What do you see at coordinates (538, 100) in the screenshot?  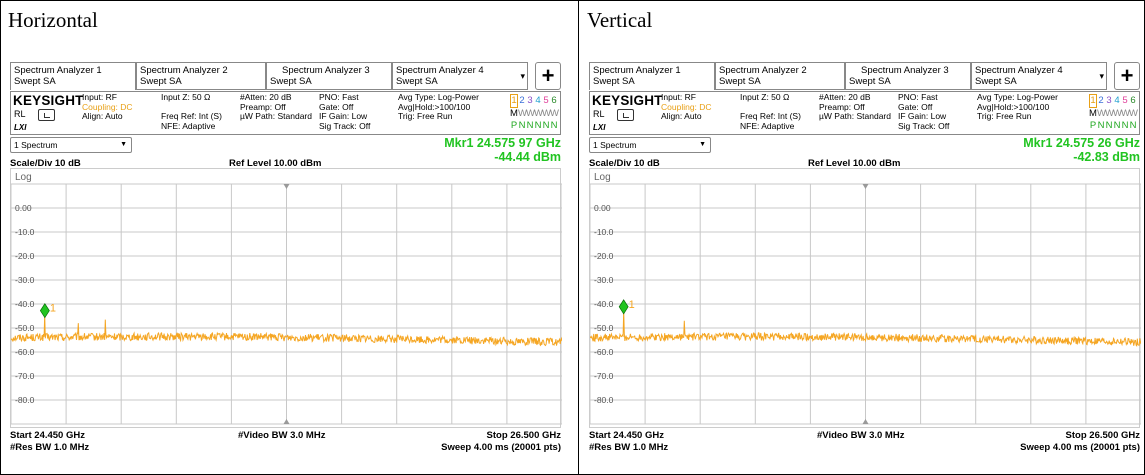 I see `trace-number: 4` at bounding box center [538, 100].